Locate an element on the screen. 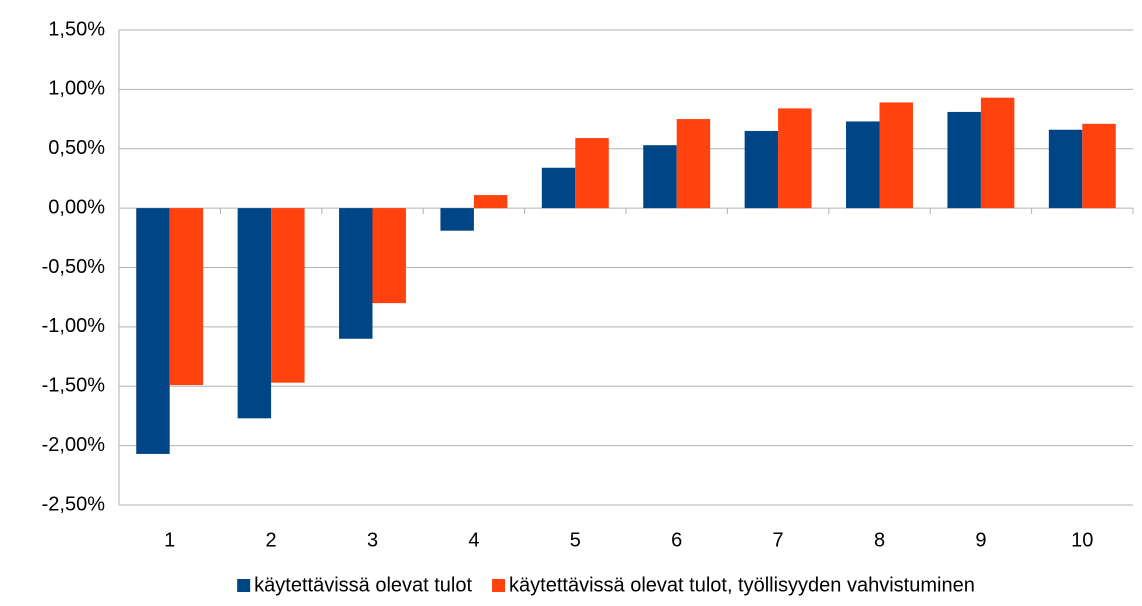 The image size is (1142, 606). x-tick-label: 5 is located at coordinates (575, 540).